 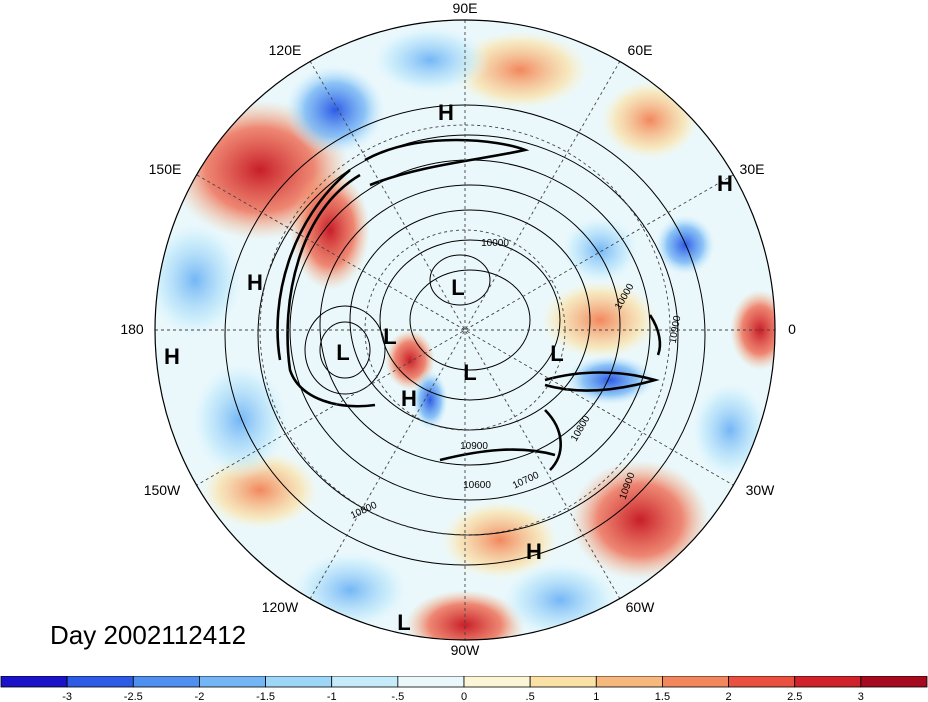 I want to click on lon-label: 120W, so click(x=280, y=607).